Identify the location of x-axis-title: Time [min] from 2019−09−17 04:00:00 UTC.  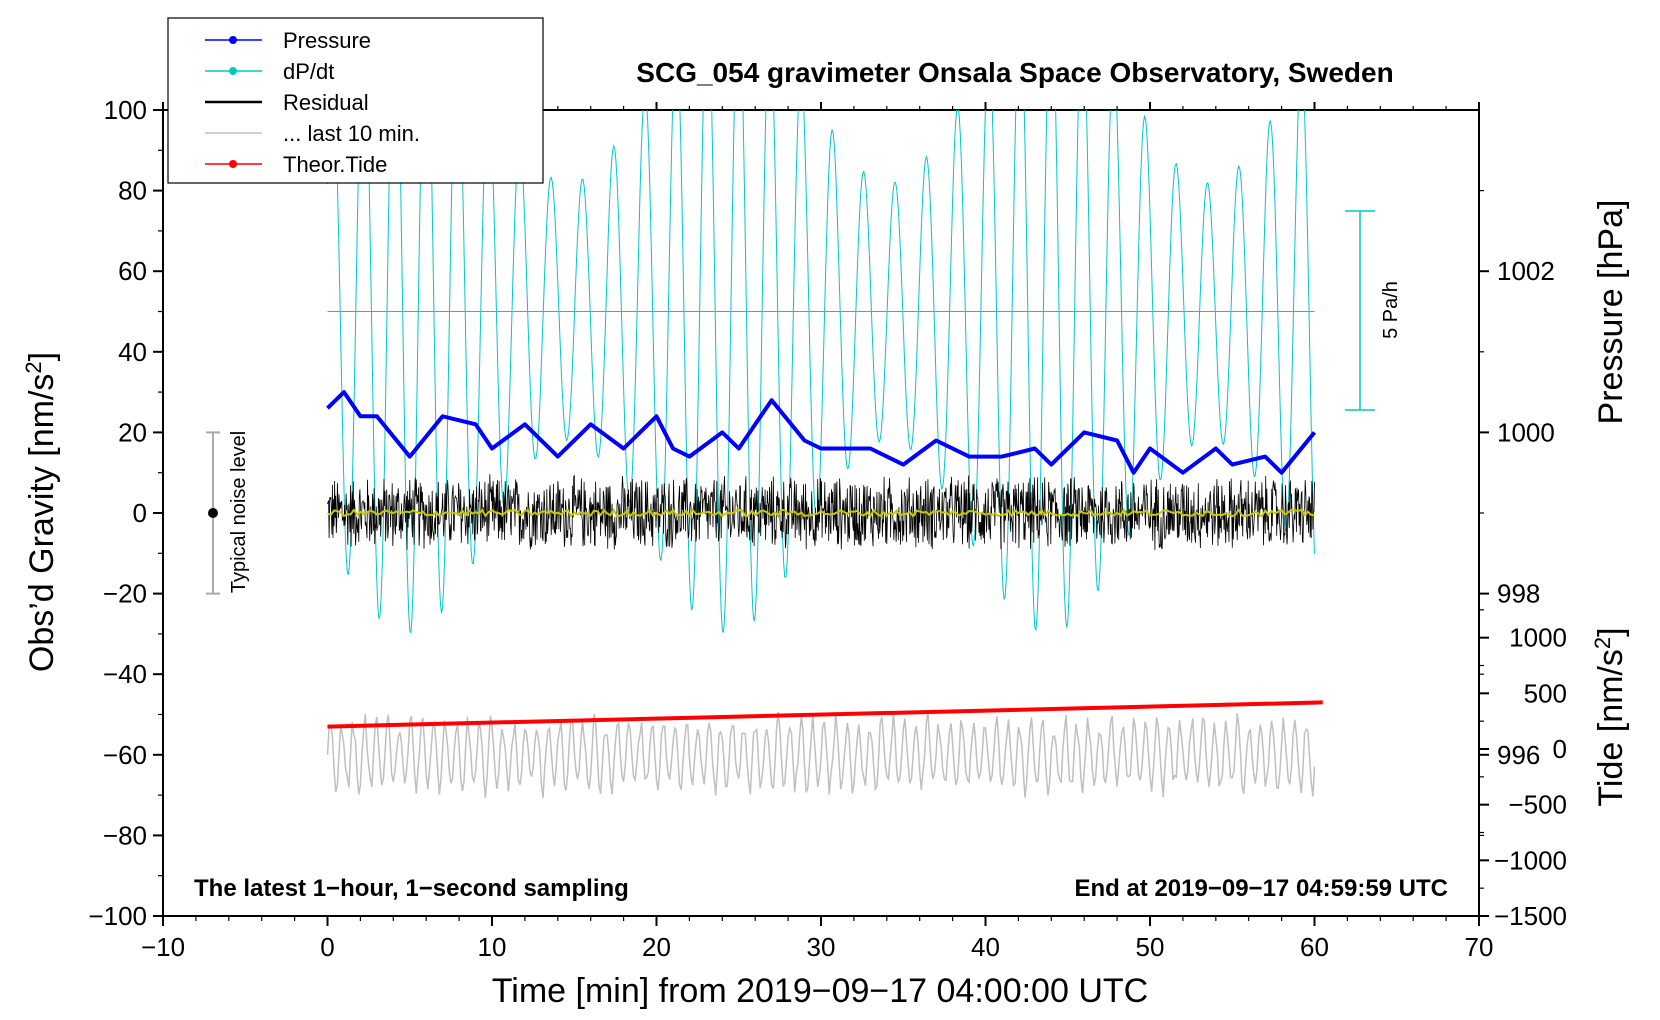
(820, 991).